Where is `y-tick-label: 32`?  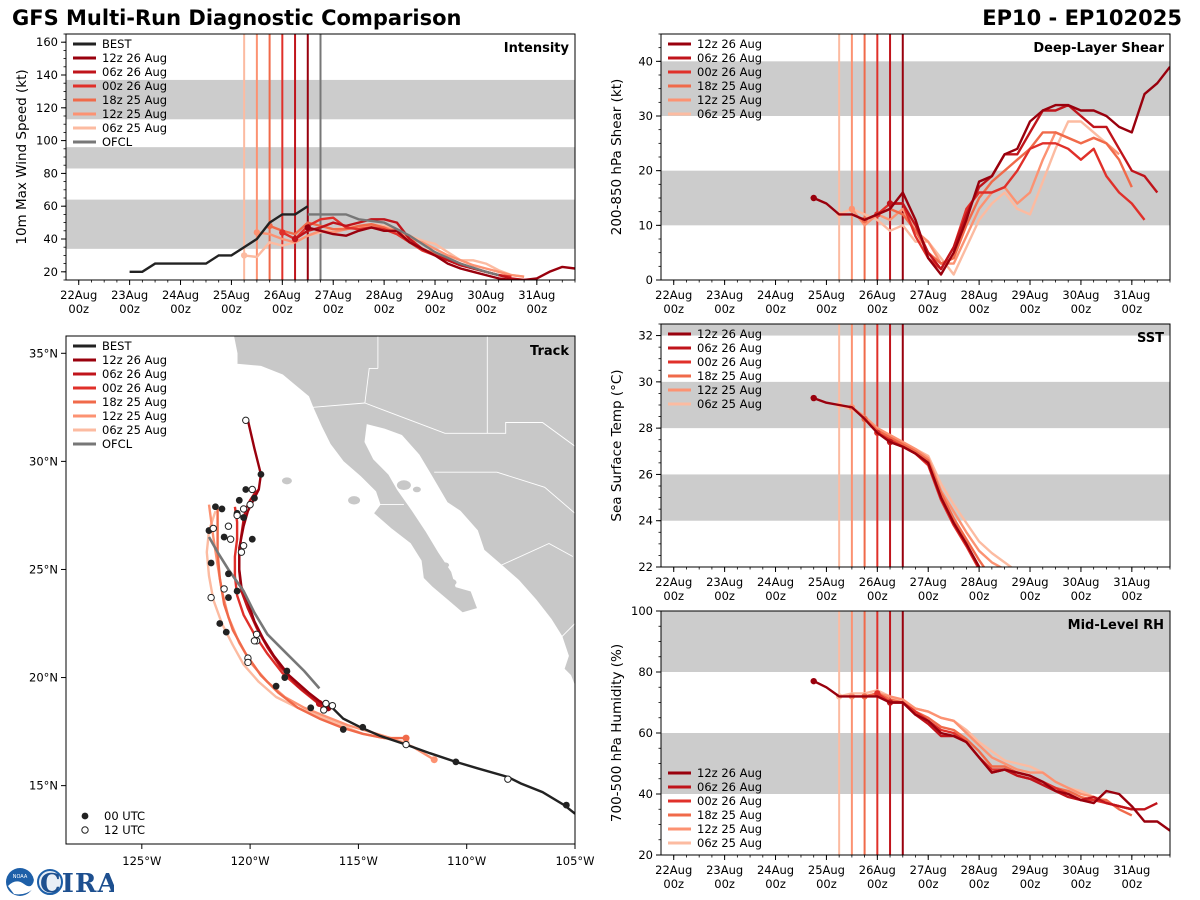
y-tick-label: 32 is located at coordinates (645, 336).